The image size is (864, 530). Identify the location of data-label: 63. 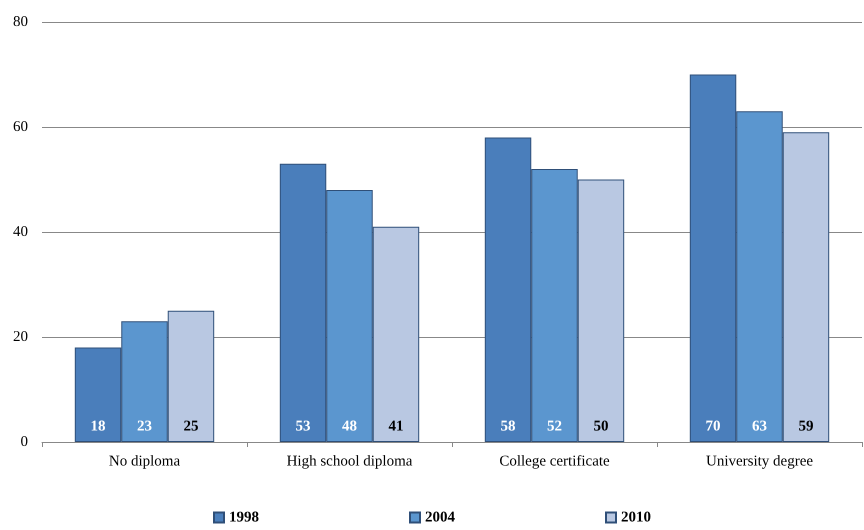
(759, 426).